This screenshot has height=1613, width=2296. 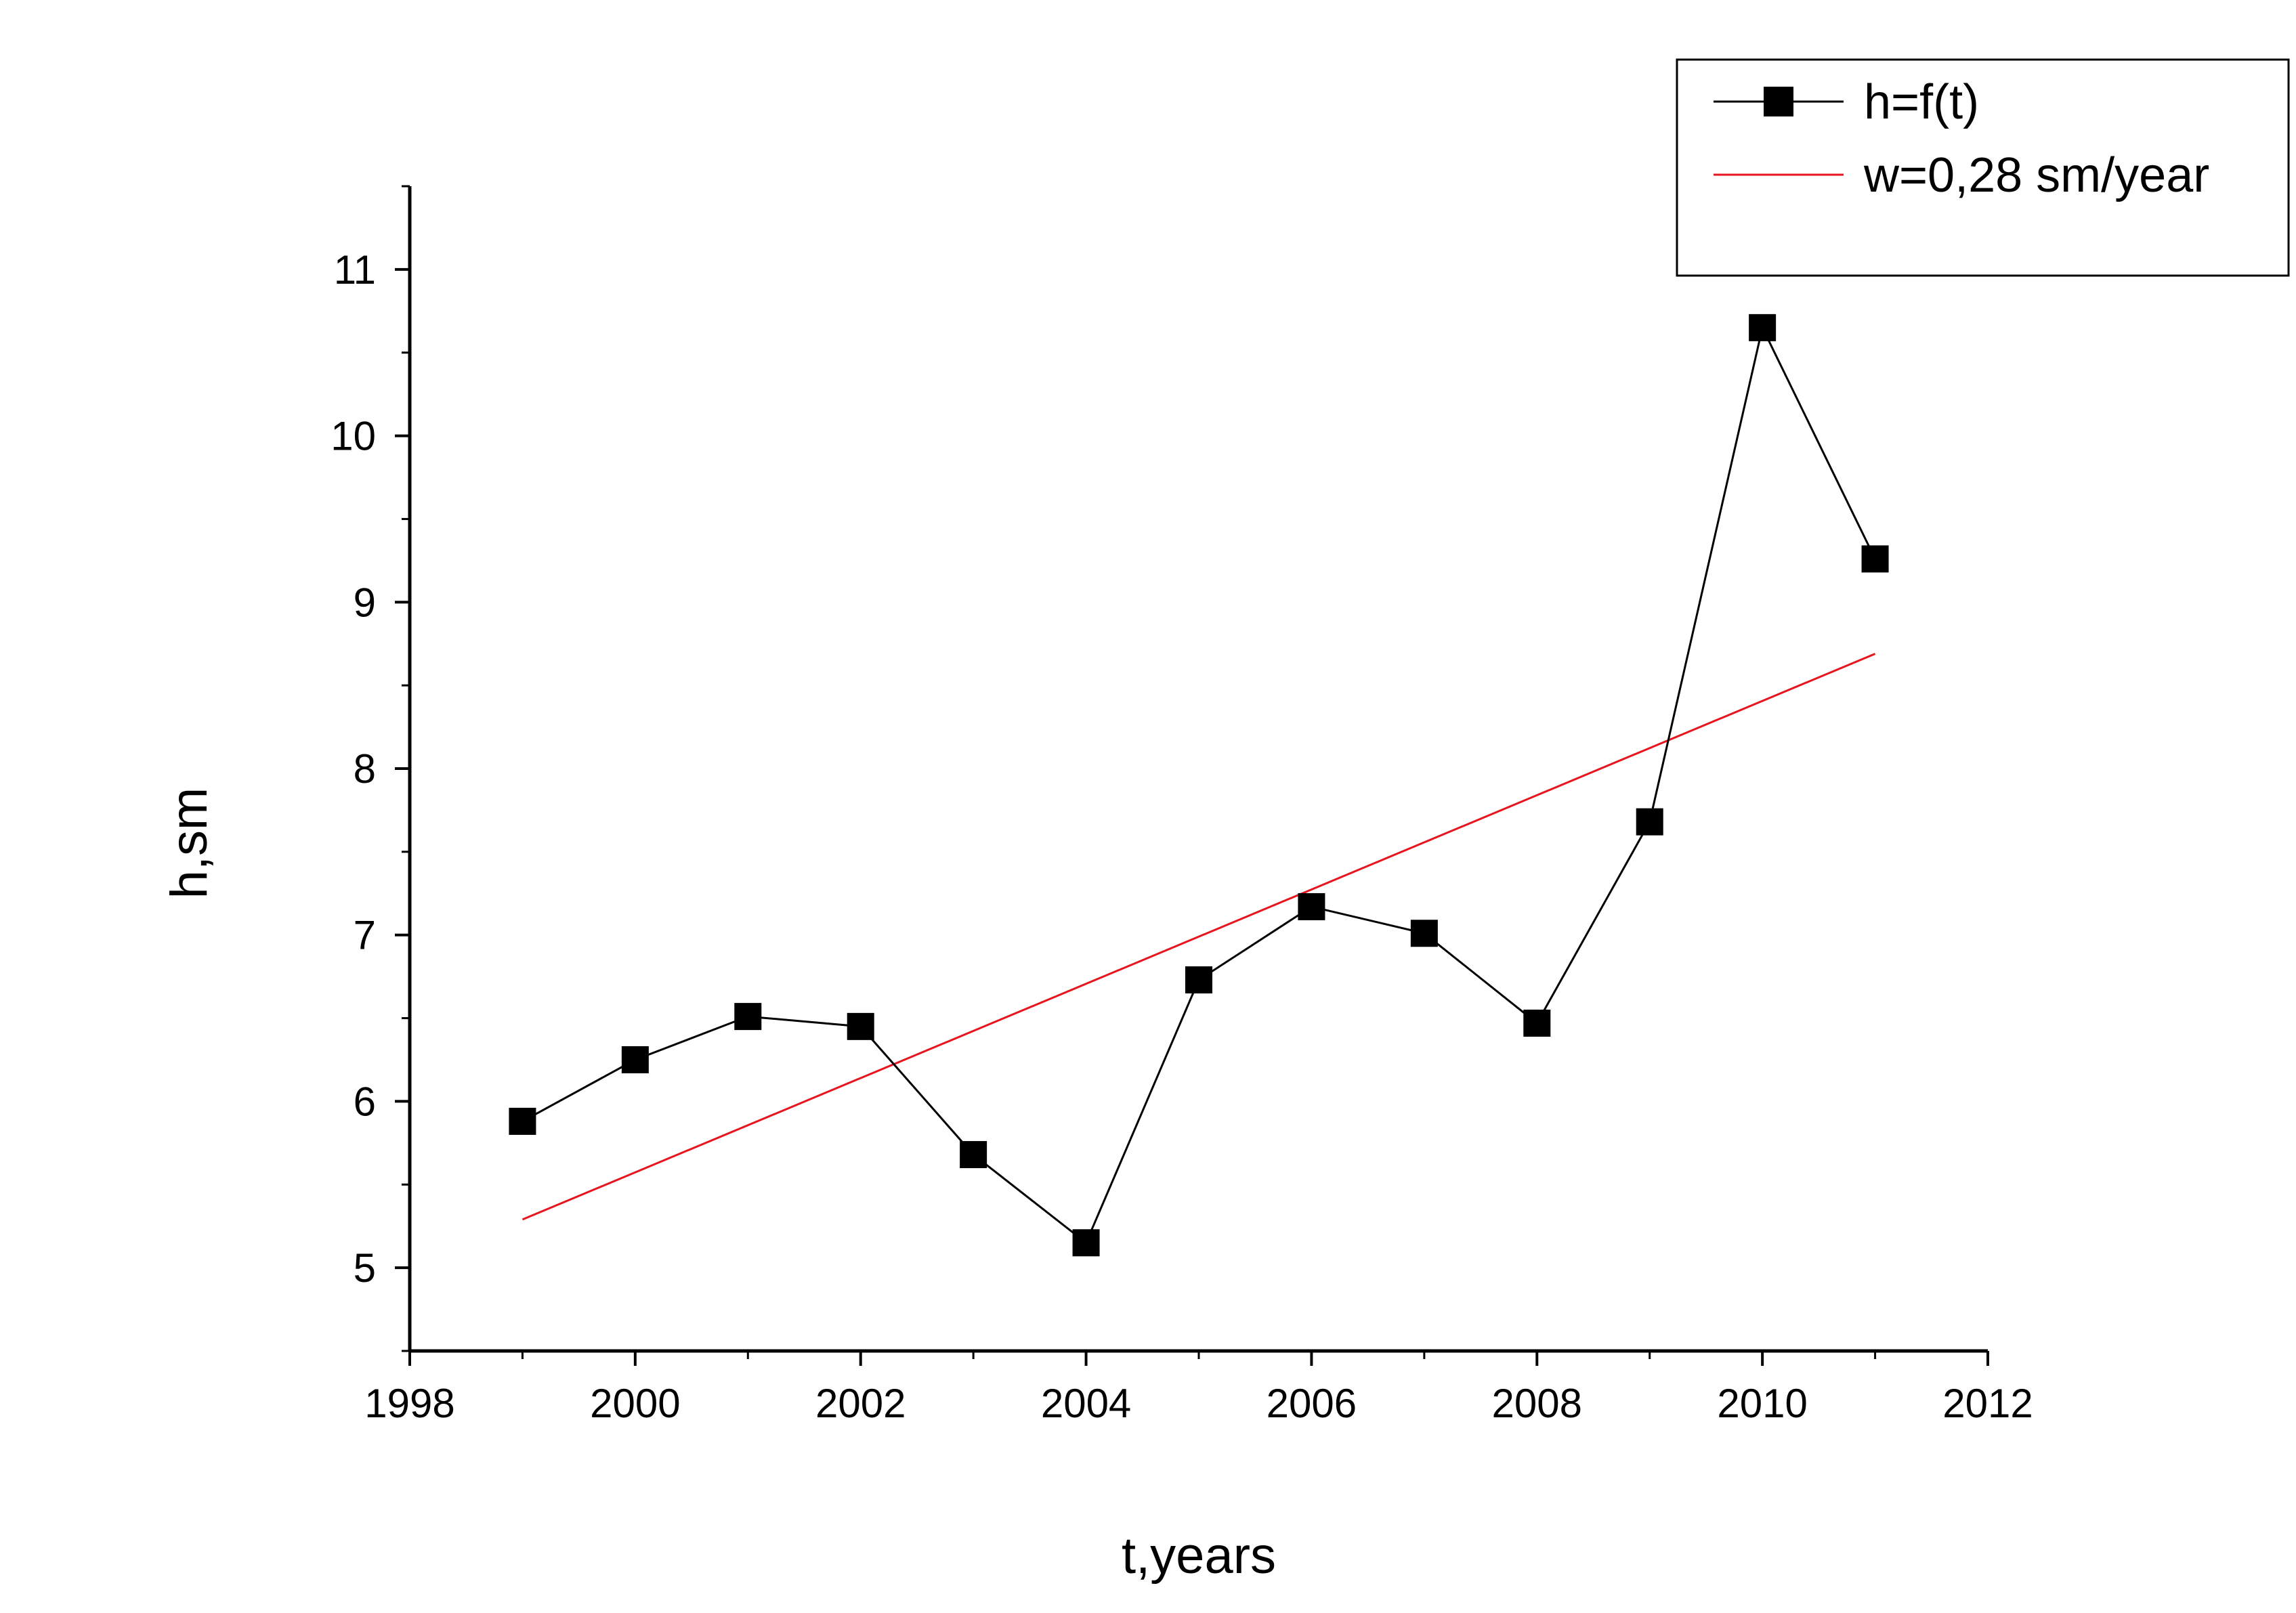 What do you see at coordinates (1198, 1388) in the screenshot?
I see `x-ticks: 1998 2000 2002 2004 2006 2008 2010 2012` at bounding box center [1198, 1388].